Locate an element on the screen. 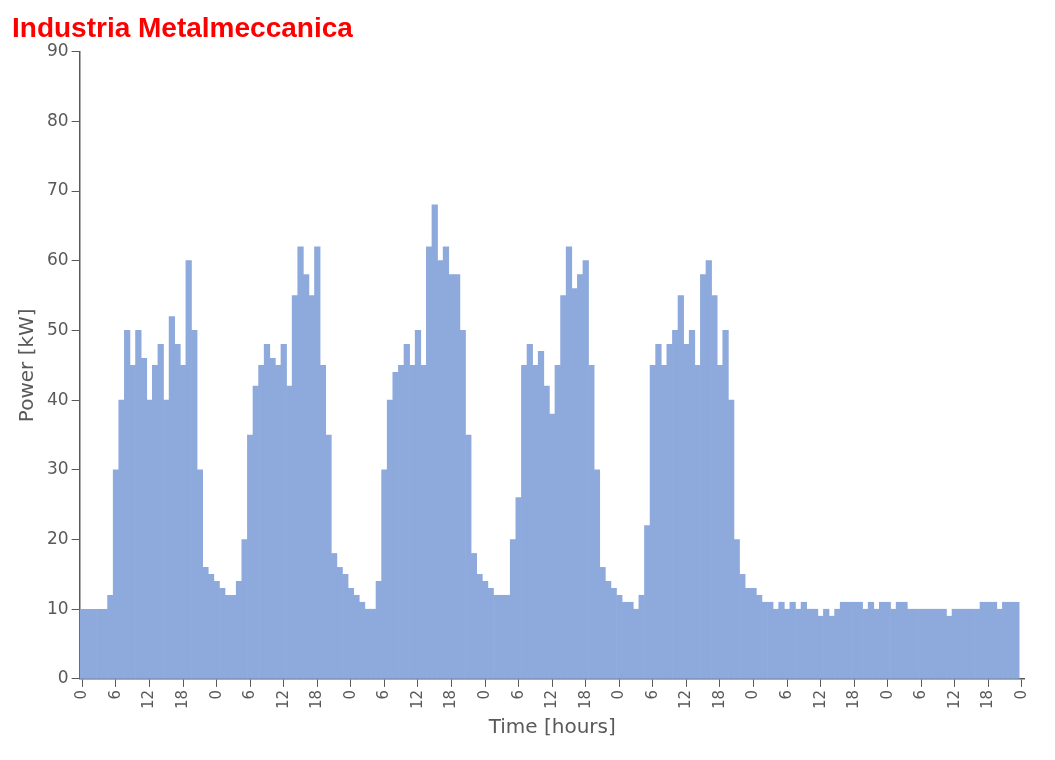 This screenshot has width=1055, height=760. y-tick-label: 80 is located at coordinates (57, 119).